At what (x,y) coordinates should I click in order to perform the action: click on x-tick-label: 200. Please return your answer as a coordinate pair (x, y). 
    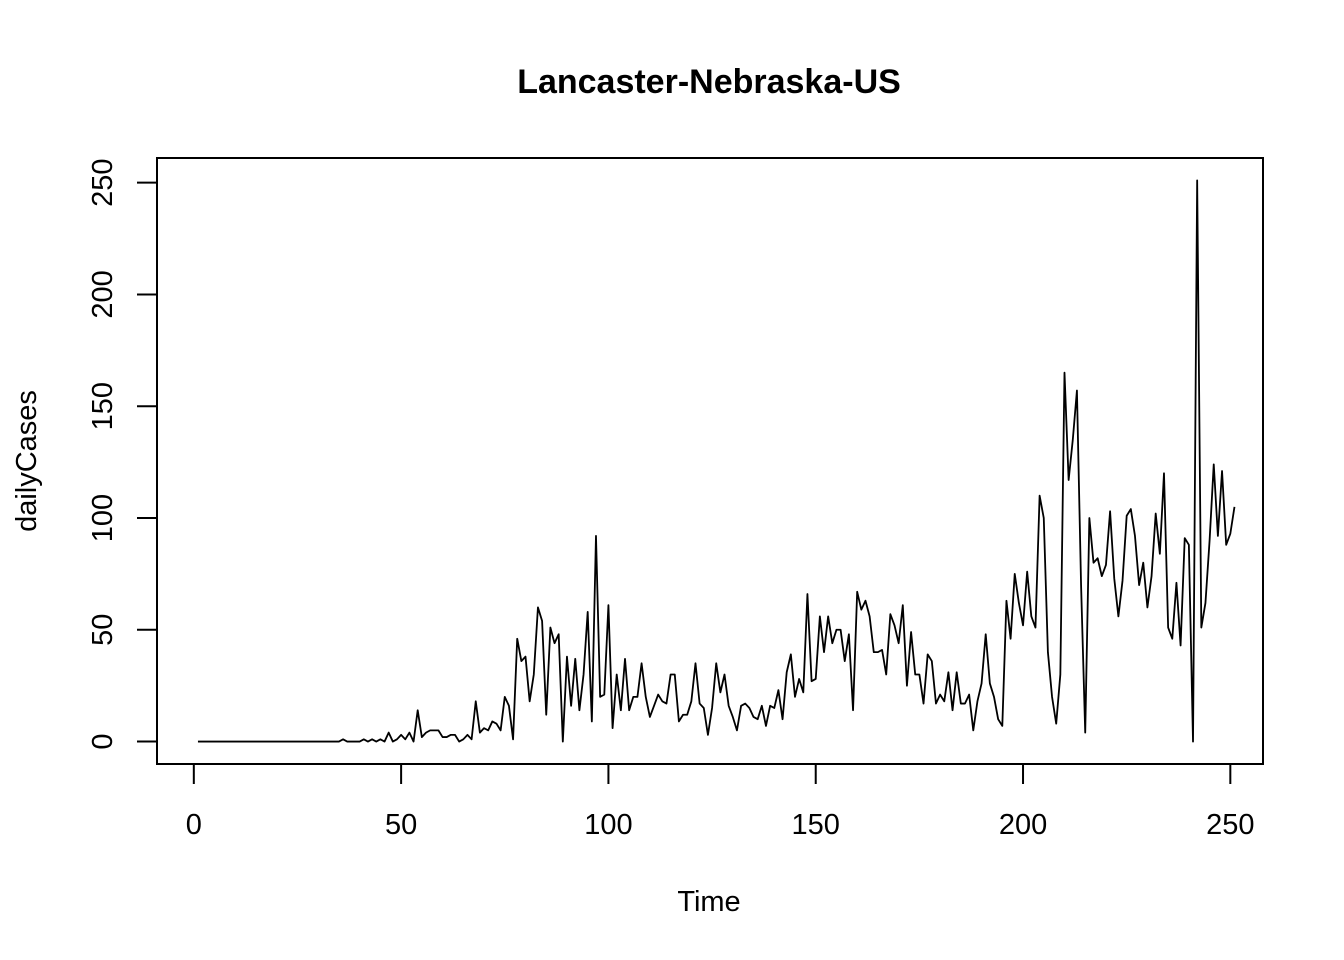
    Looking at the image, I should click on (1023, 825).